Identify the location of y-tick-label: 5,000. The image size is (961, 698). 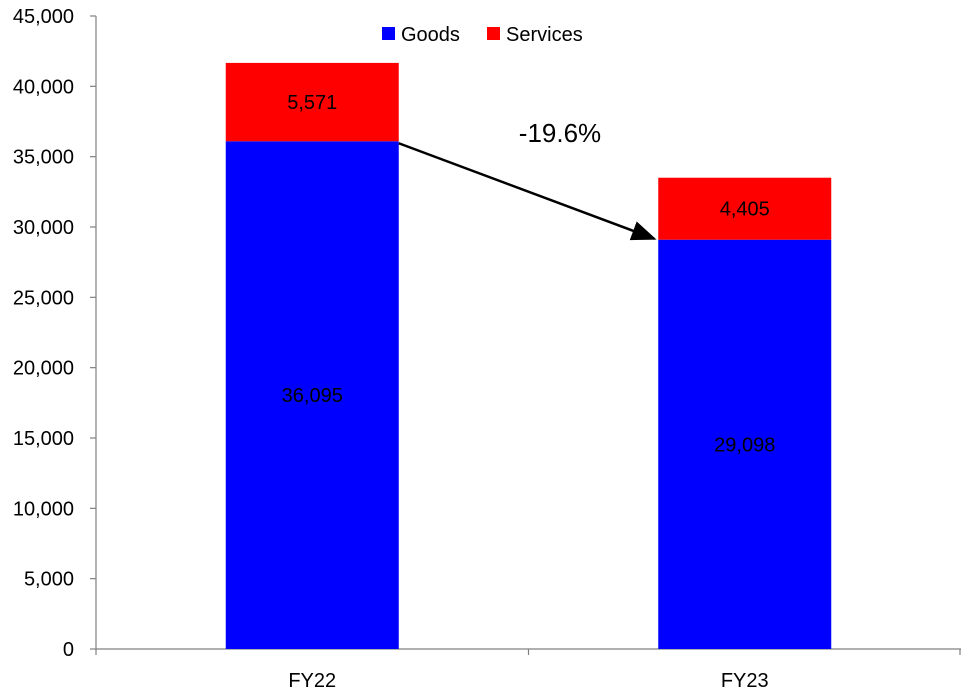
(49, 580).